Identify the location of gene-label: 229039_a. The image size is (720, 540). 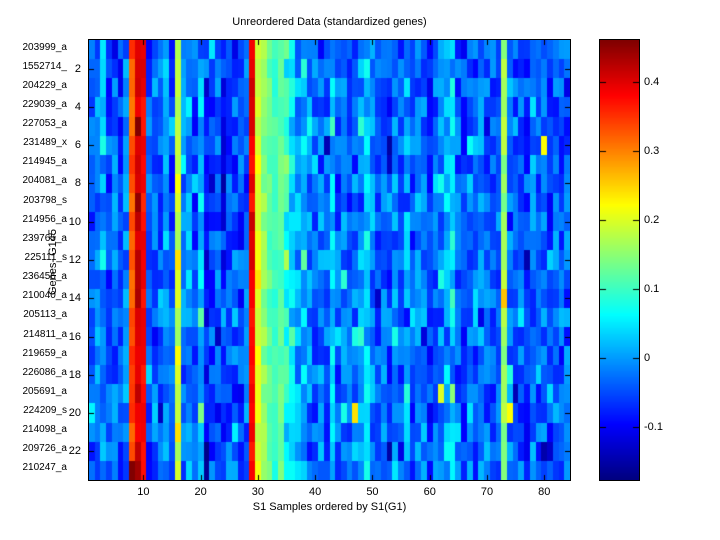
(45, 104).